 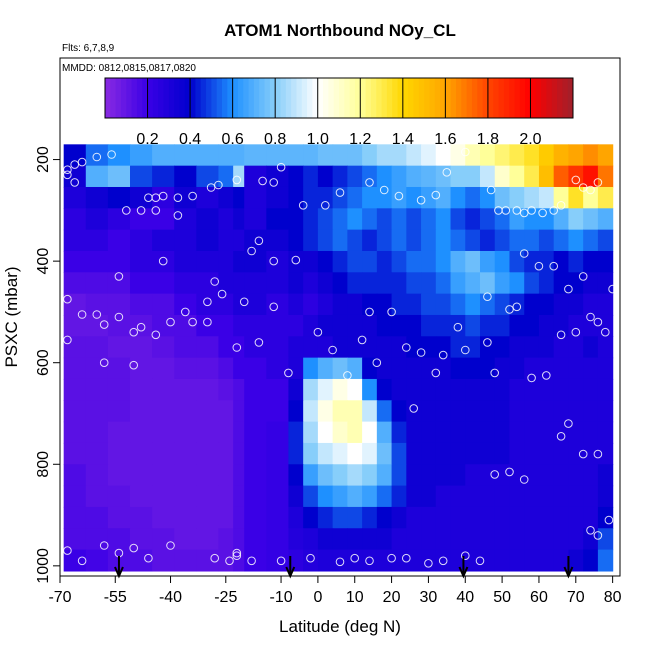 What do you see at coordinates (88, 48) in the screenshot?
I see `flights-label: Flts: 6,7,8,9` at bounding box center [88, 48].